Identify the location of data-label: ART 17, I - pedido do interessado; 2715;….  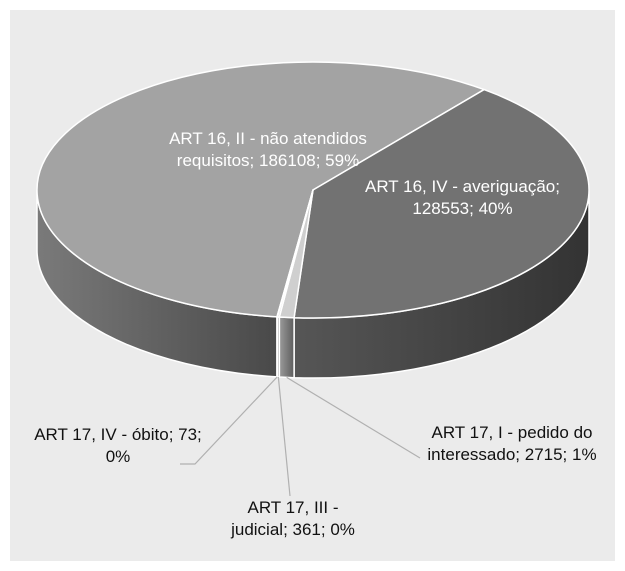
(512, 443).